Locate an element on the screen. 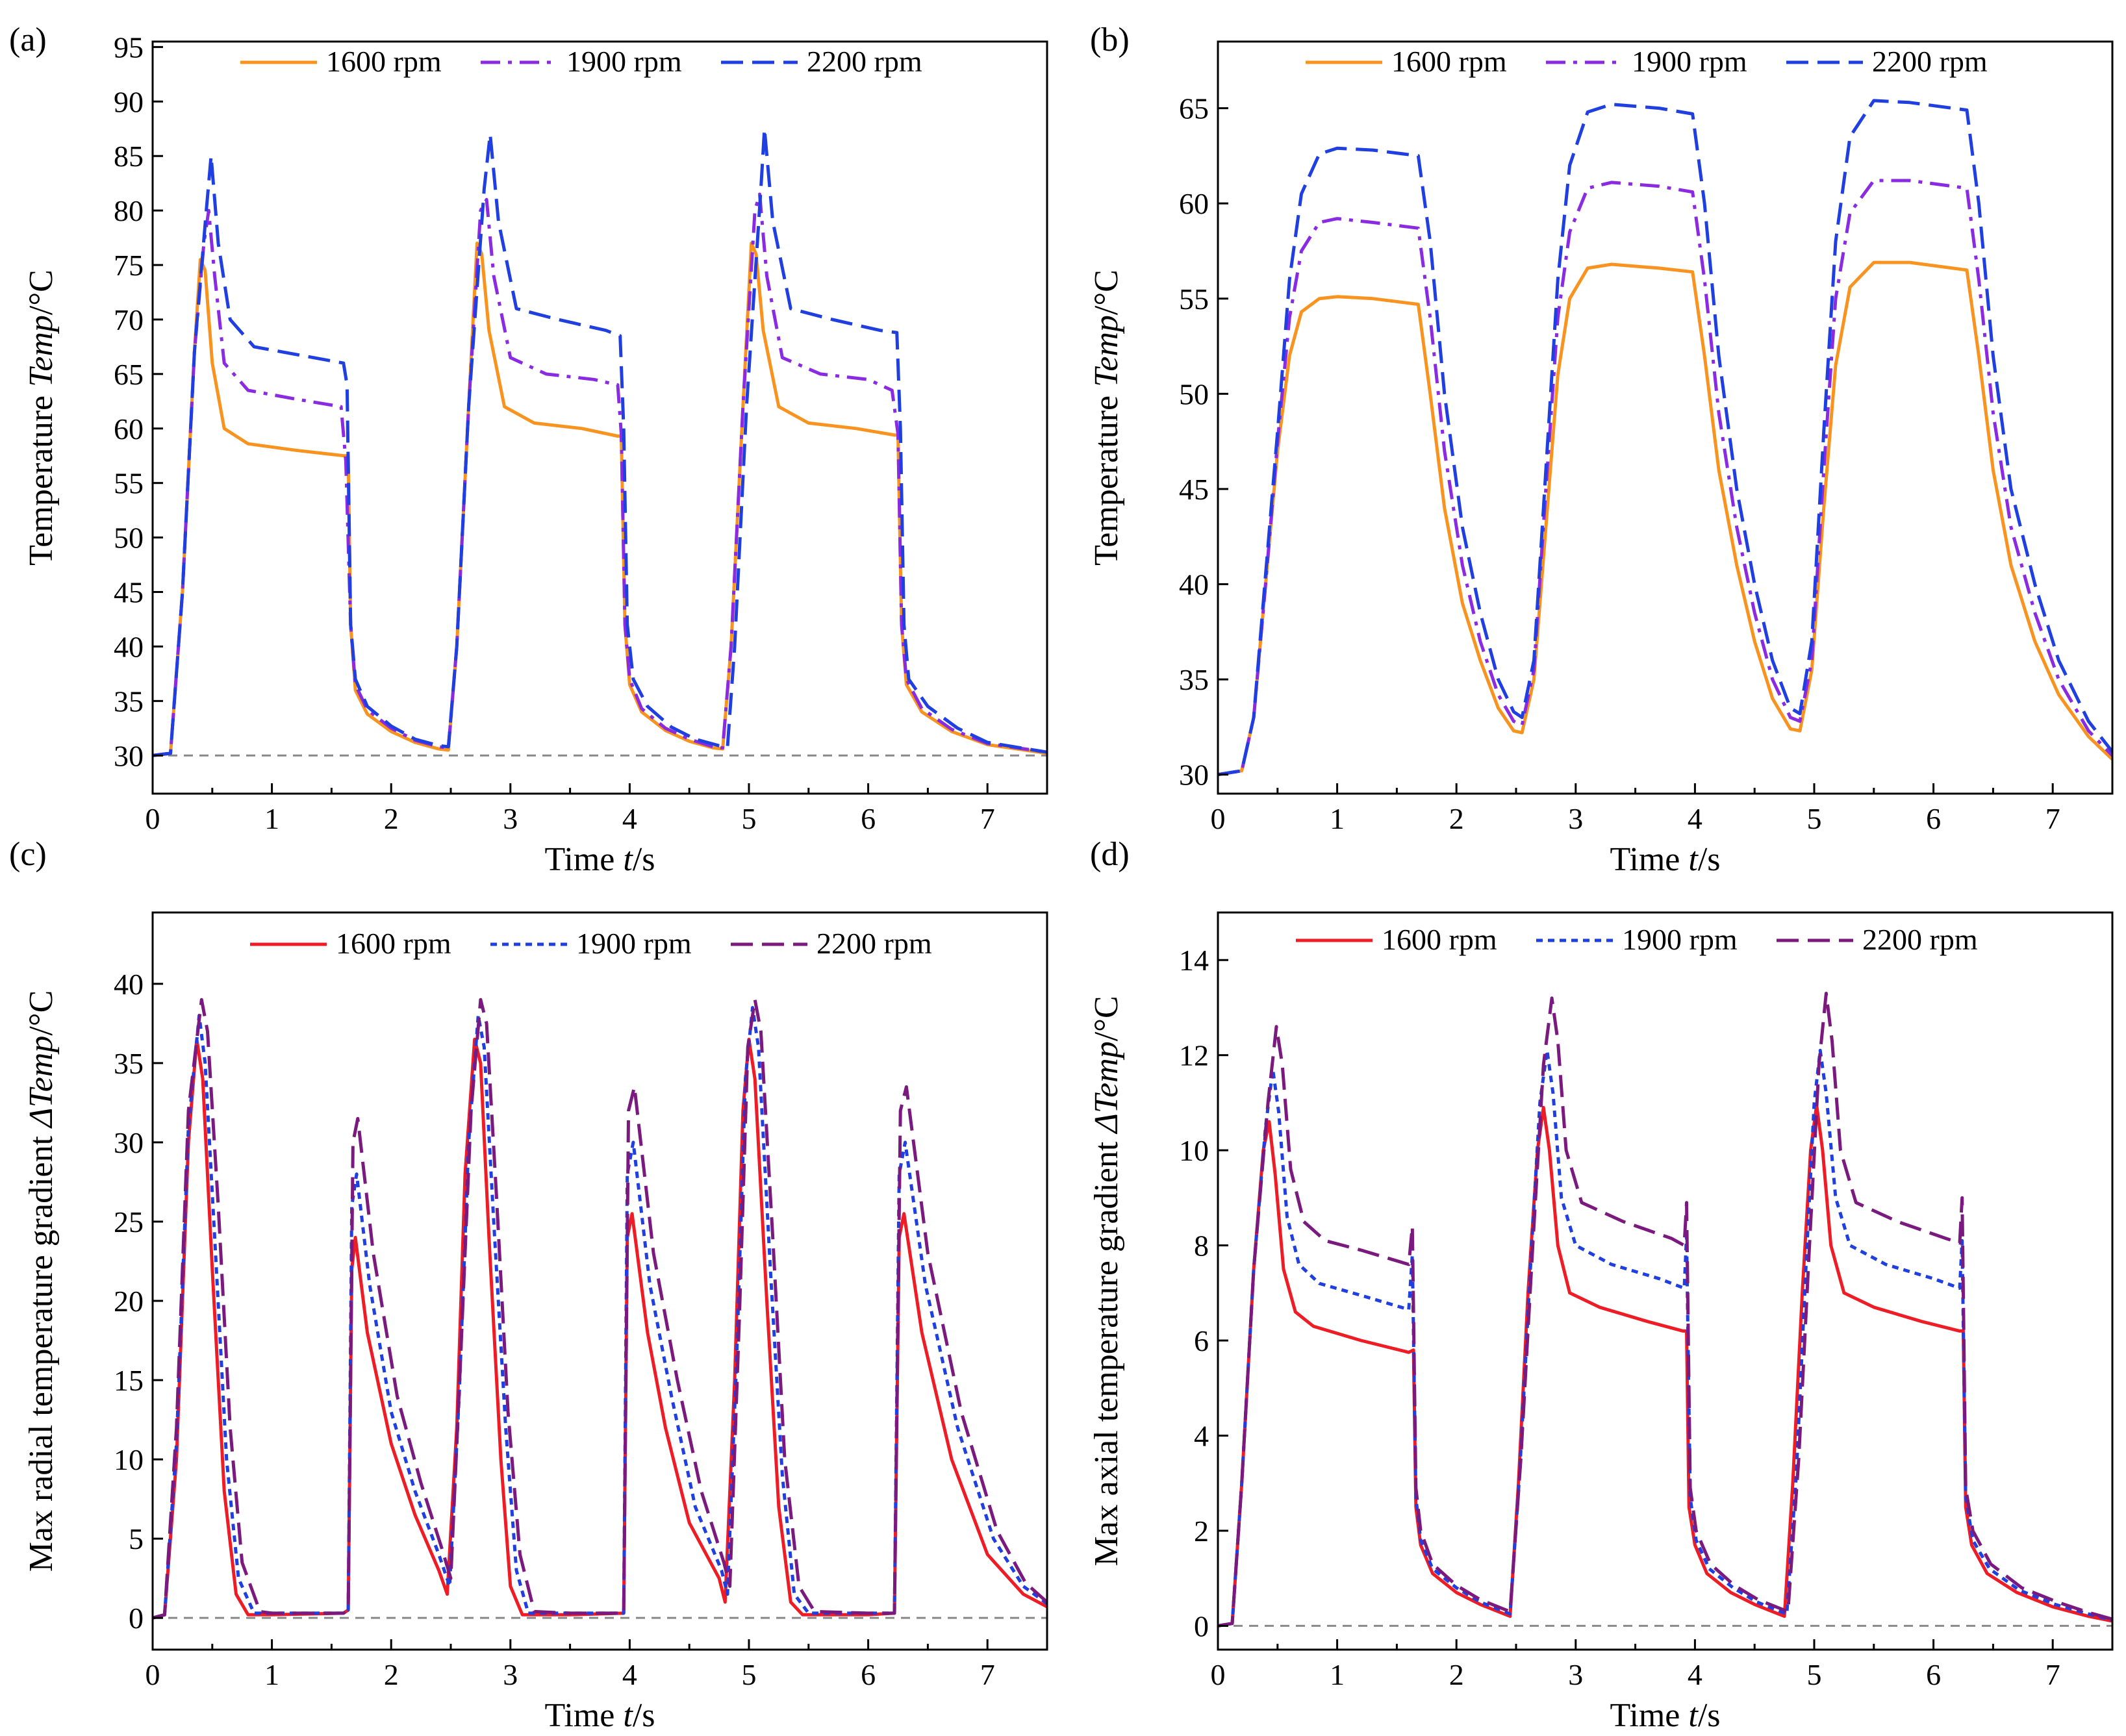  y-tick-label: 80 is located at coordinates (129, 210).